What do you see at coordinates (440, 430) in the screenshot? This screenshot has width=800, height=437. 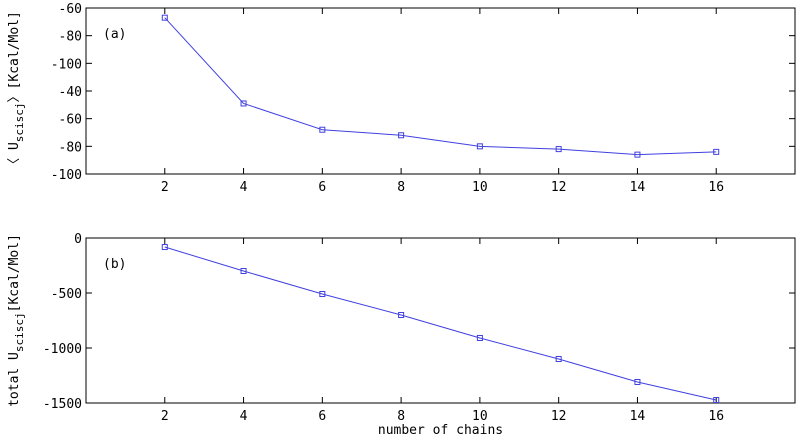 I see `x-axis-label: number of chains` at bounding box center [440, 430].